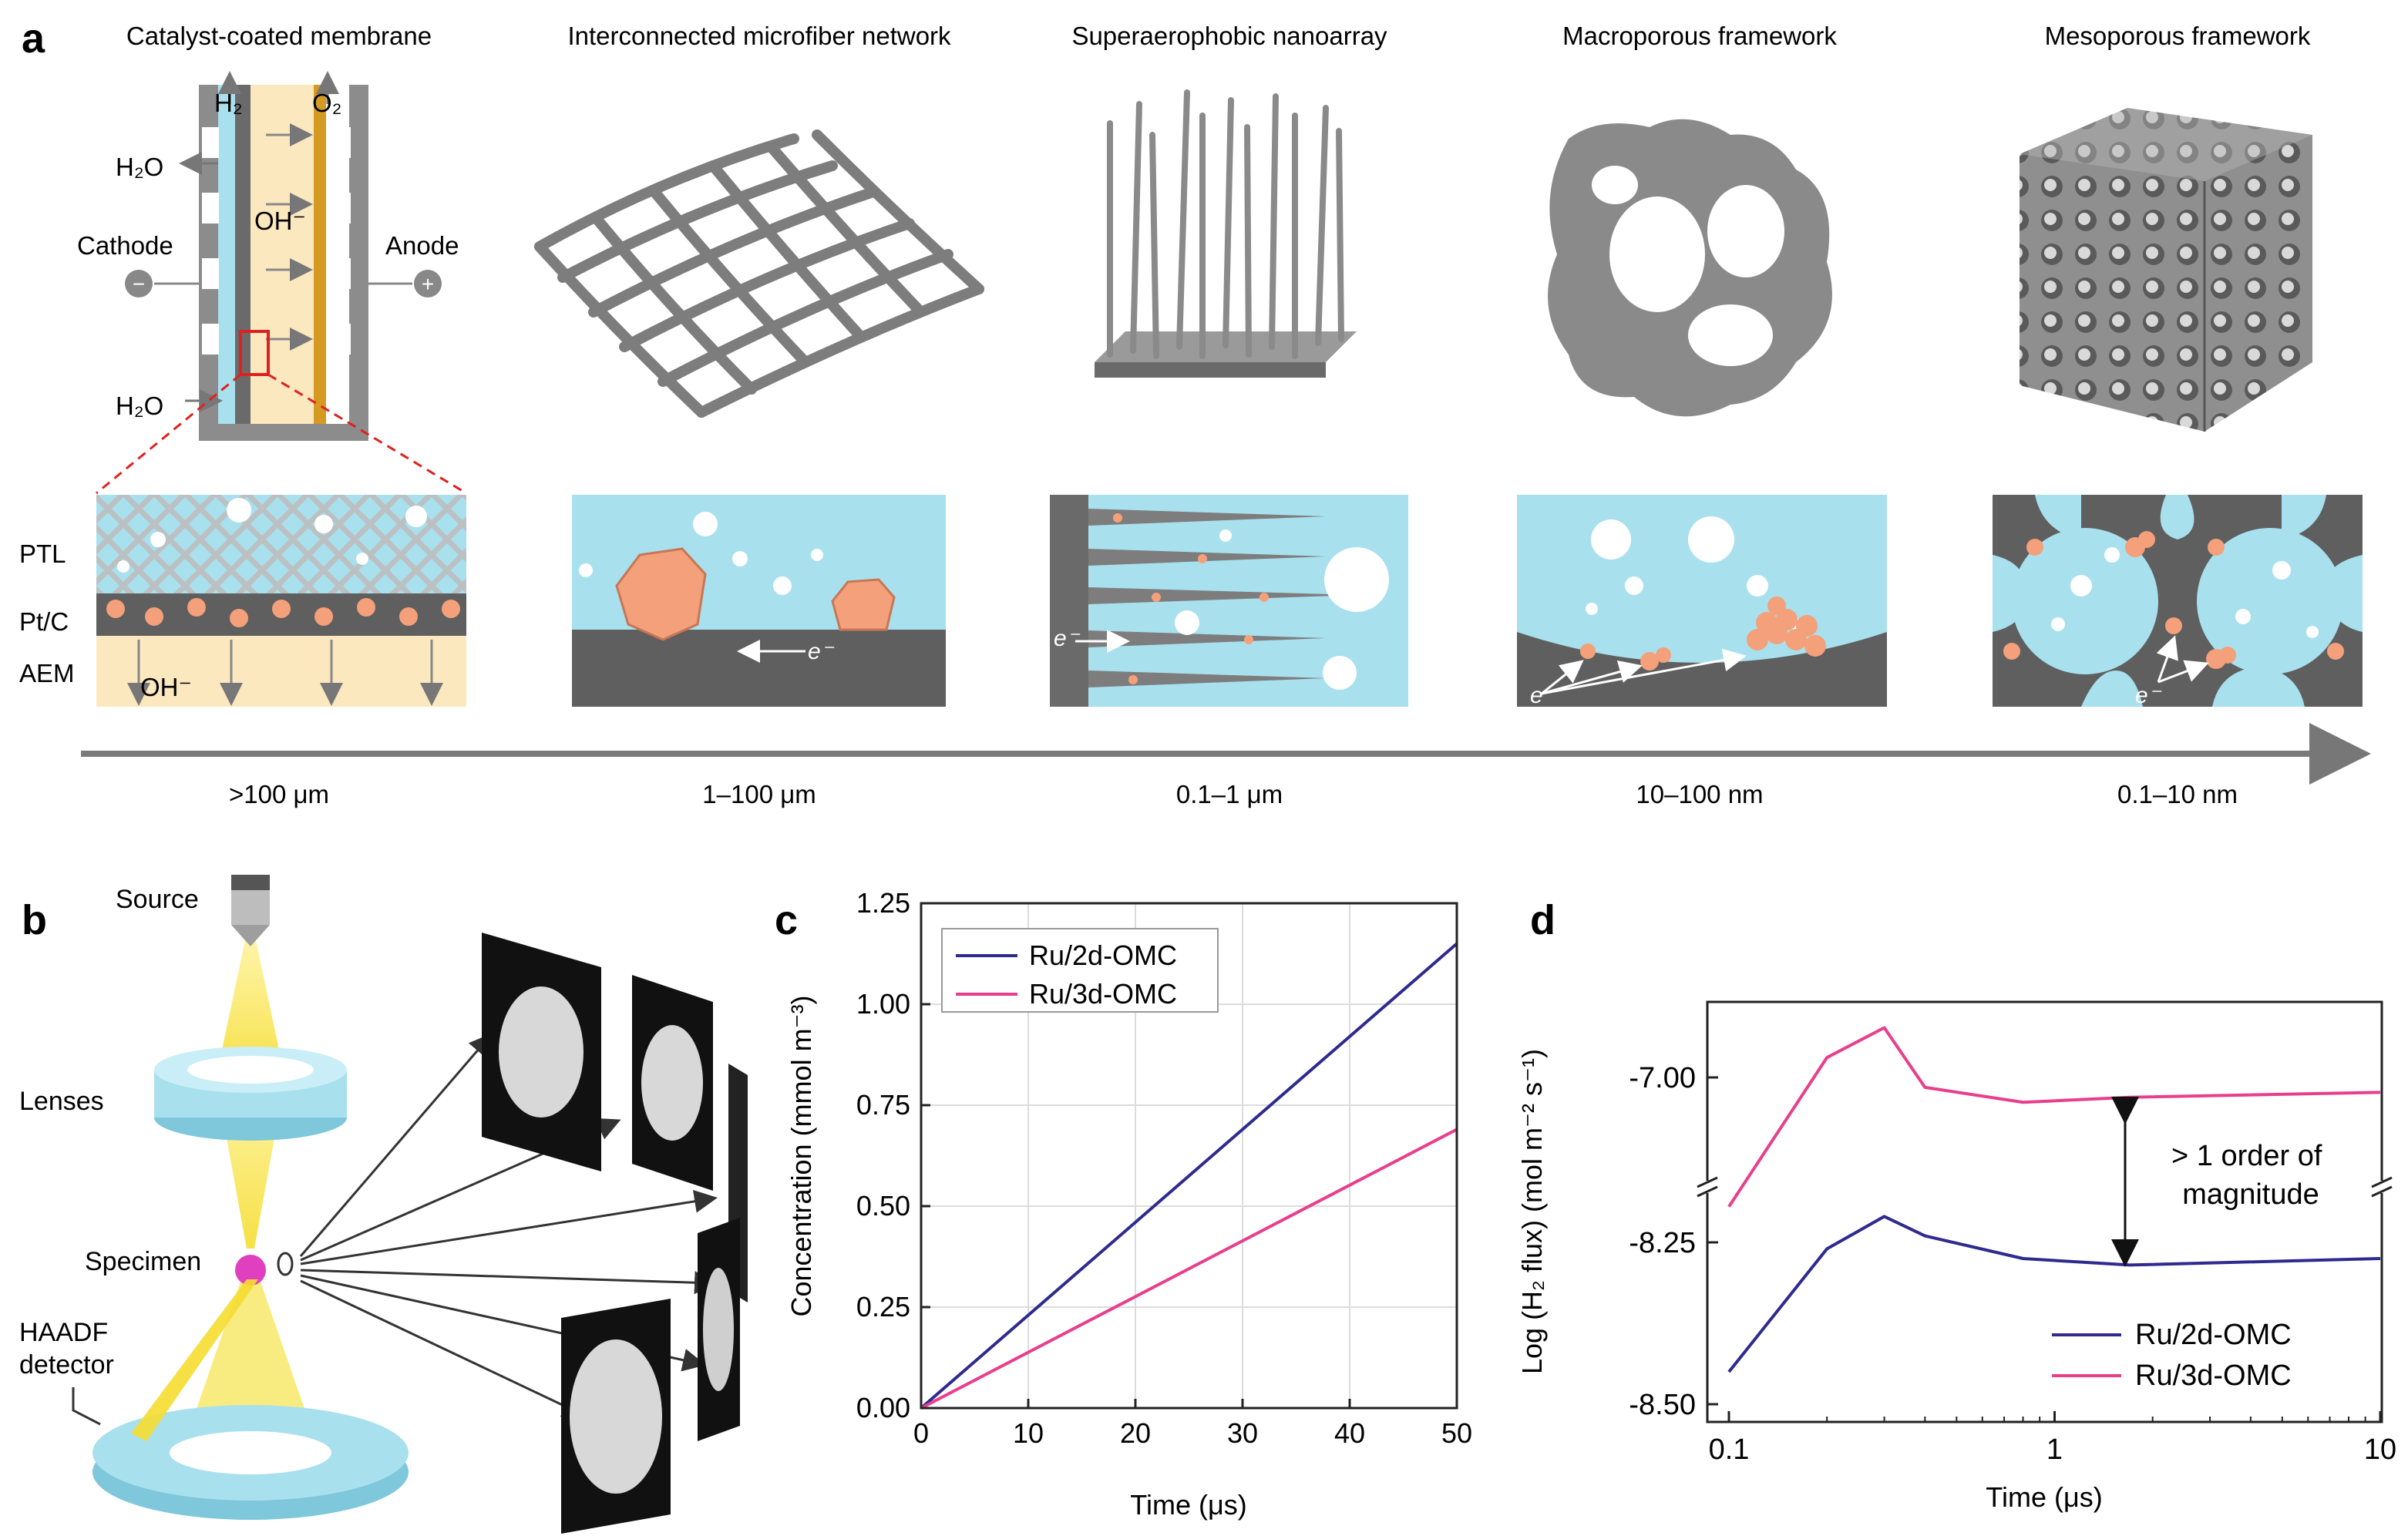  Describe the element at coordinates (143, 1261) in the screenshot. I see `specimen-label: Specimen` at that location.